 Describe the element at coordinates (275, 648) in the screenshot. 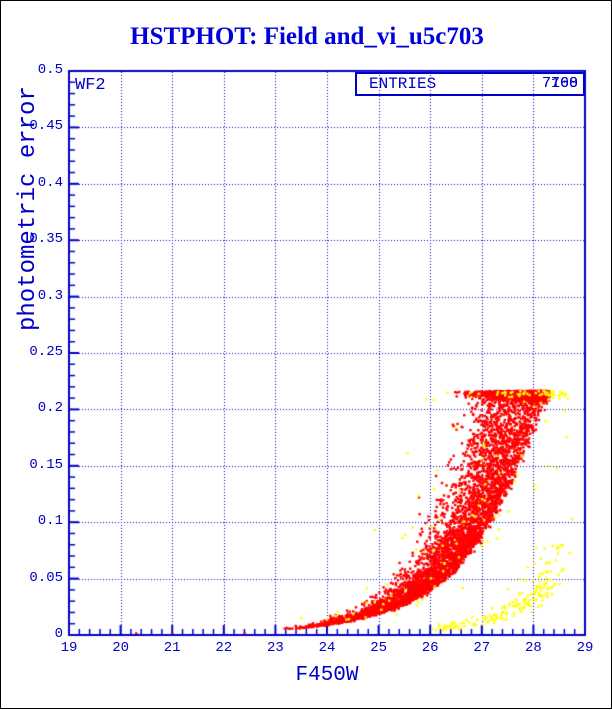

I see `x-tick-label: 23` at that location.